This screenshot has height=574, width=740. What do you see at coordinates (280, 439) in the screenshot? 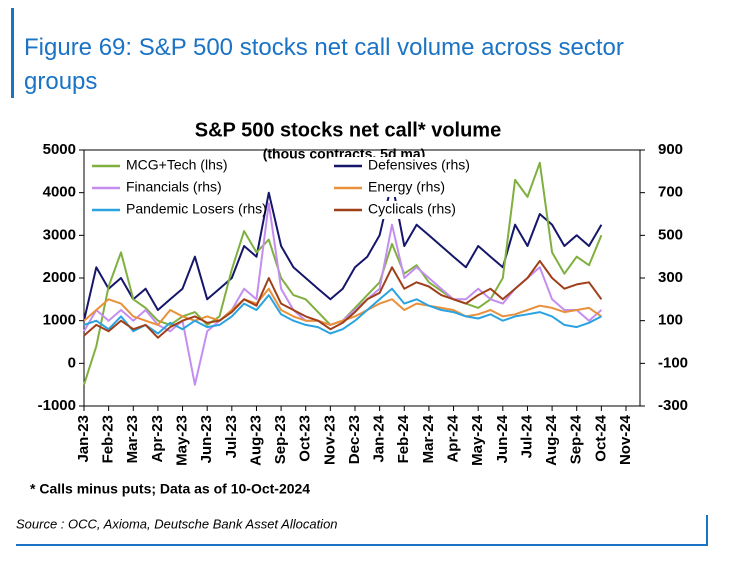
I see `x-tick-label: Sep-23` at bounding box center [280, 439].